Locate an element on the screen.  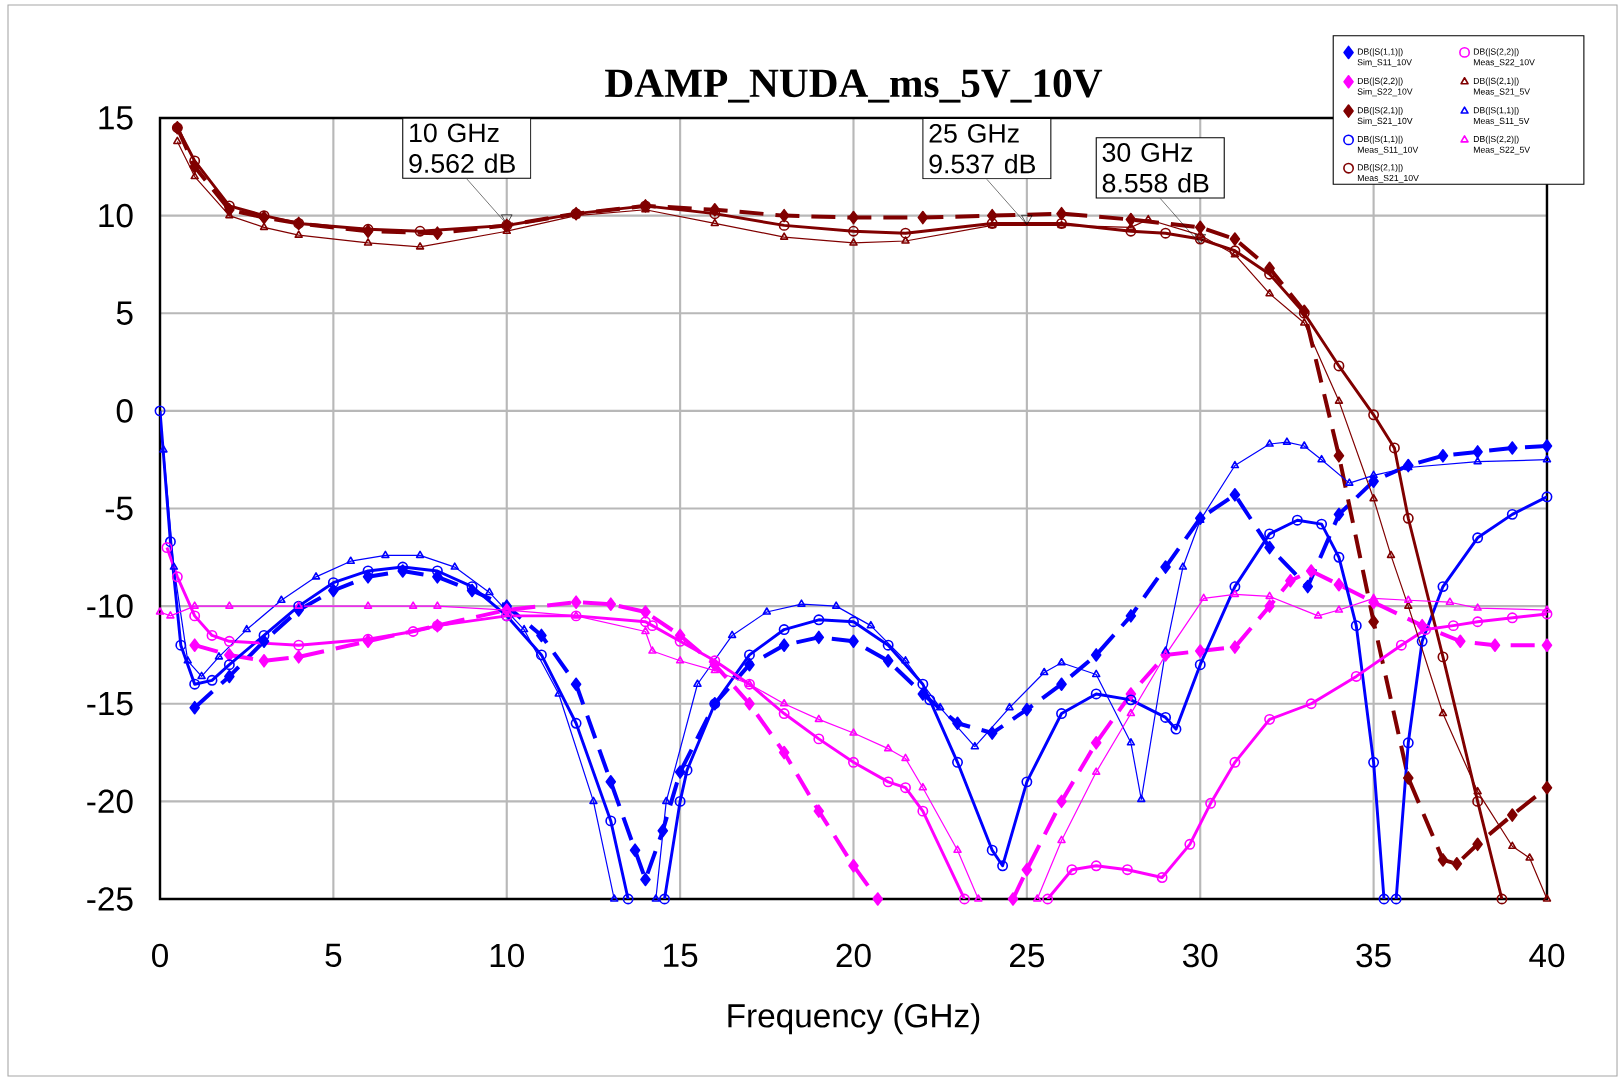
y-tick-label: -10 is located at coordinates (110, 606).